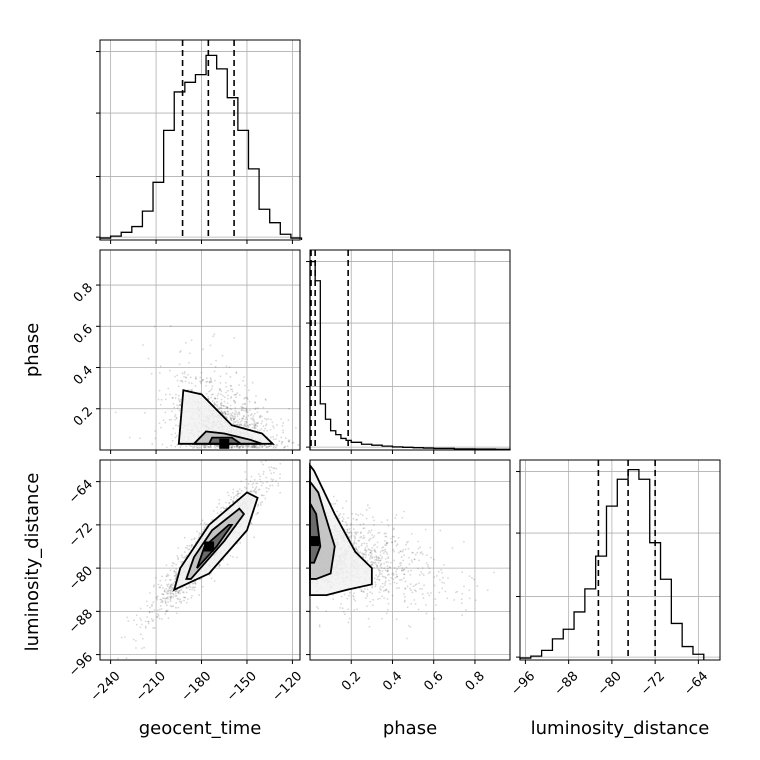  Describe the element at coordinates (433, 681) in the screenshot. I see `x-tick-label-phase: 0.6` at that location.